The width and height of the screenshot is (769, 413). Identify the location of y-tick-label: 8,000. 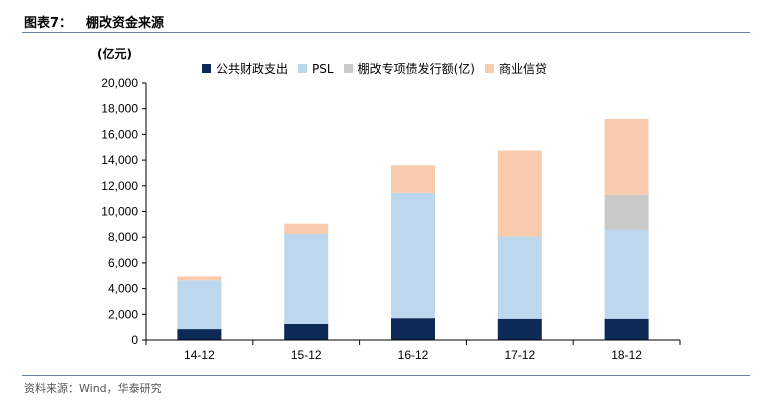
(123, 237).